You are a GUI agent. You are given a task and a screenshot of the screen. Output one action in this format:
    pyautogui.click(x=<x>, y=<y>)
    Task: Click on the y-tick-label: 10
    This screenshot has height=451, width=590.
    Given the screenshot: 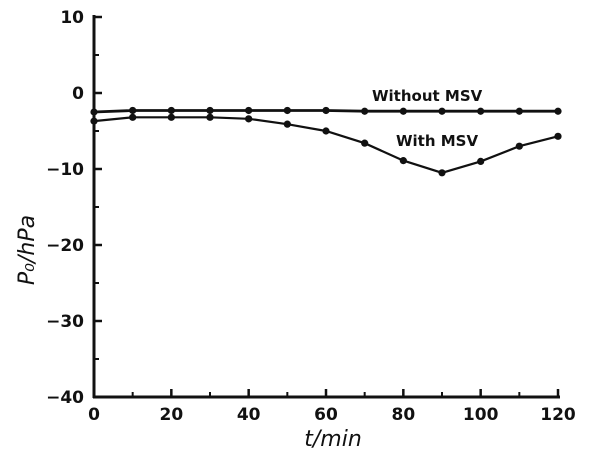 What is the action you would take?
    pyautogui.click(x=72, y=18)
    